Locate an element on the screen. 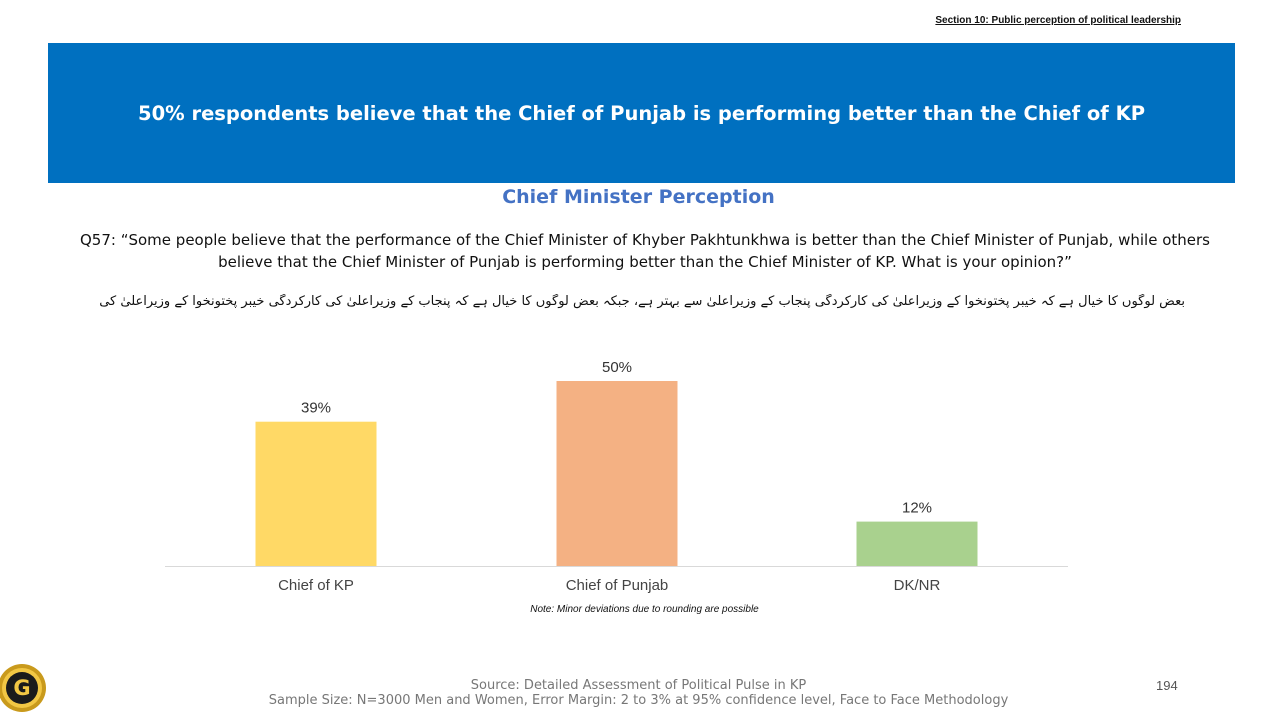 Image resolution: width=1277 pixels, height=716 pixels. category-label: DK/NR is located at coordinates (917, 585).